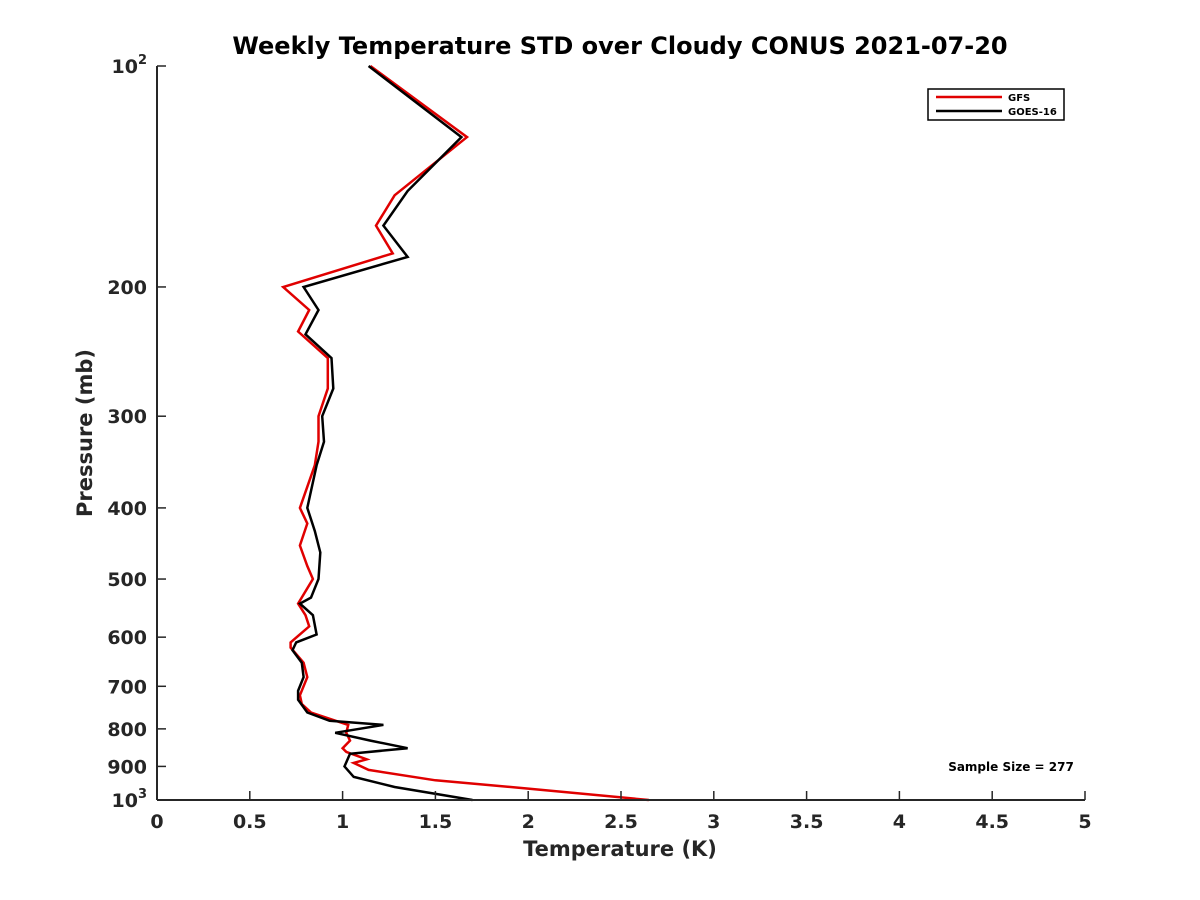 The image size is (1200, 900). I want to click on x-tick-label: 5, so click(1084, 822).